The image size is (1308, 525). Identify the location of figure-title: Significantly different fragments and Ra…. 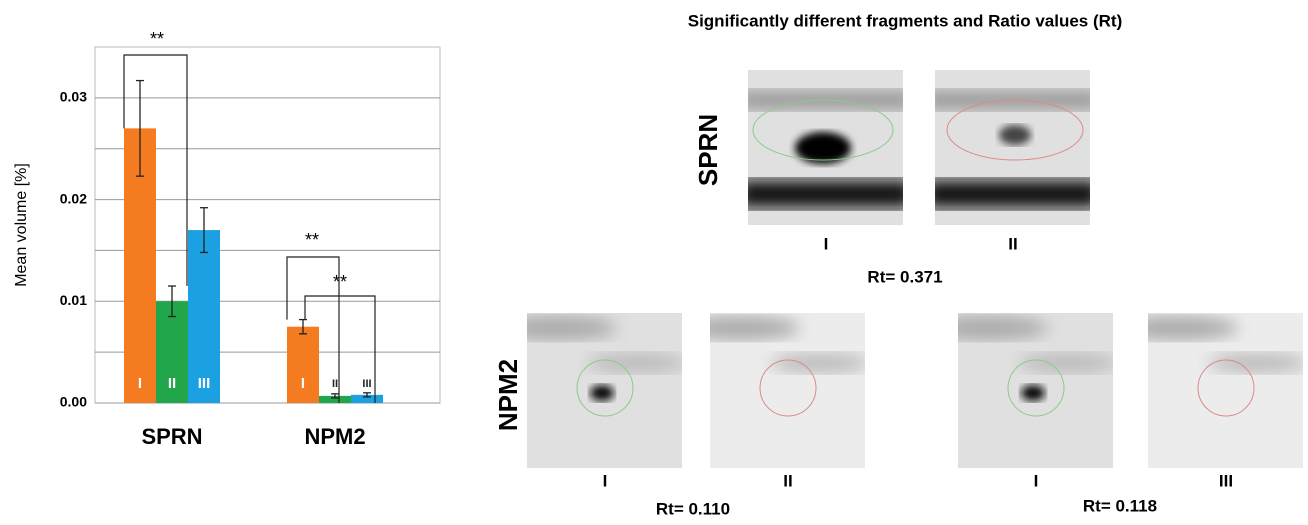
(905, 20).